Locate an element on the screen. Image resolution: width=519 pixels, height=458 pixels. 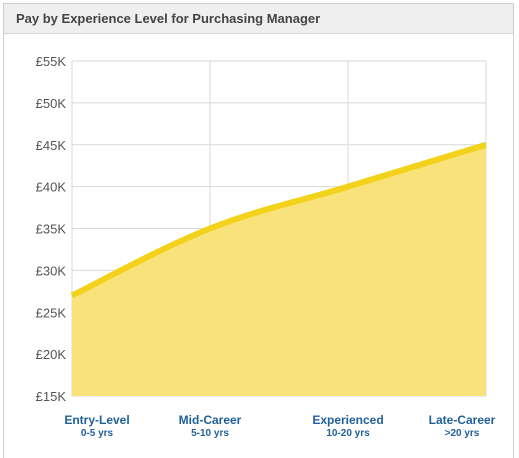
y-tick-label: £45K is located at coordinates (51, 145).